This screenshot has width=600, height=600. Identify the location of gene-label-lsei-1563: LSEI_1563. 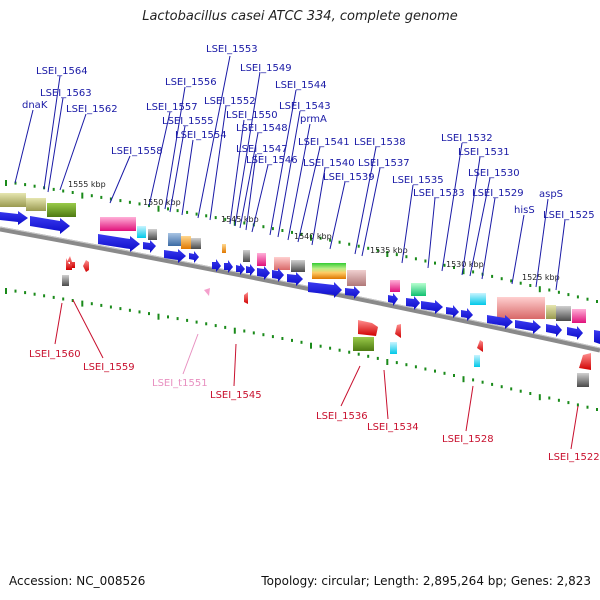
(66, 93).